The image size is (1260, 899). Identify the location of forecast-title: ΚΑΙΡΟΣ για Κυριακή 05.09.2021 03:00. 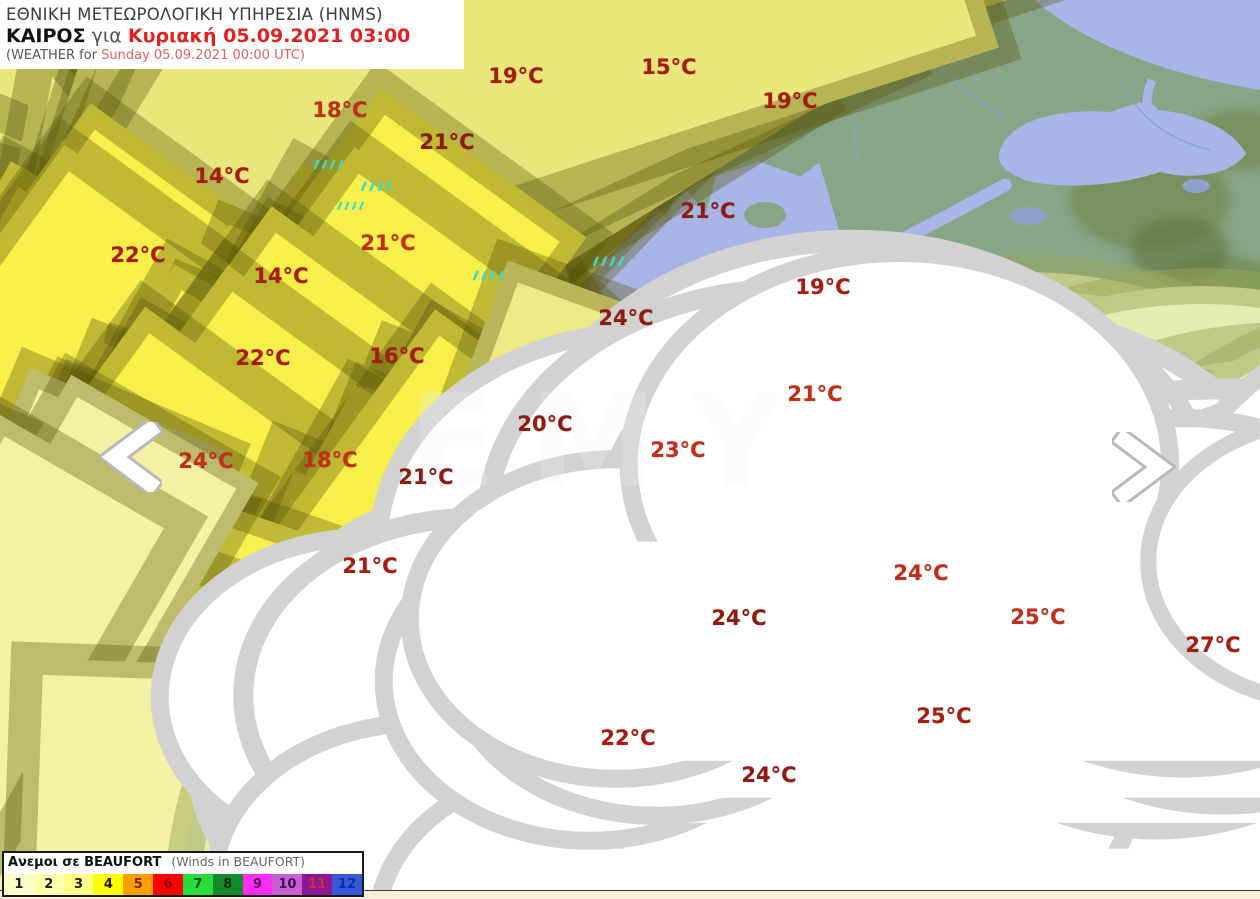
(208, 36).